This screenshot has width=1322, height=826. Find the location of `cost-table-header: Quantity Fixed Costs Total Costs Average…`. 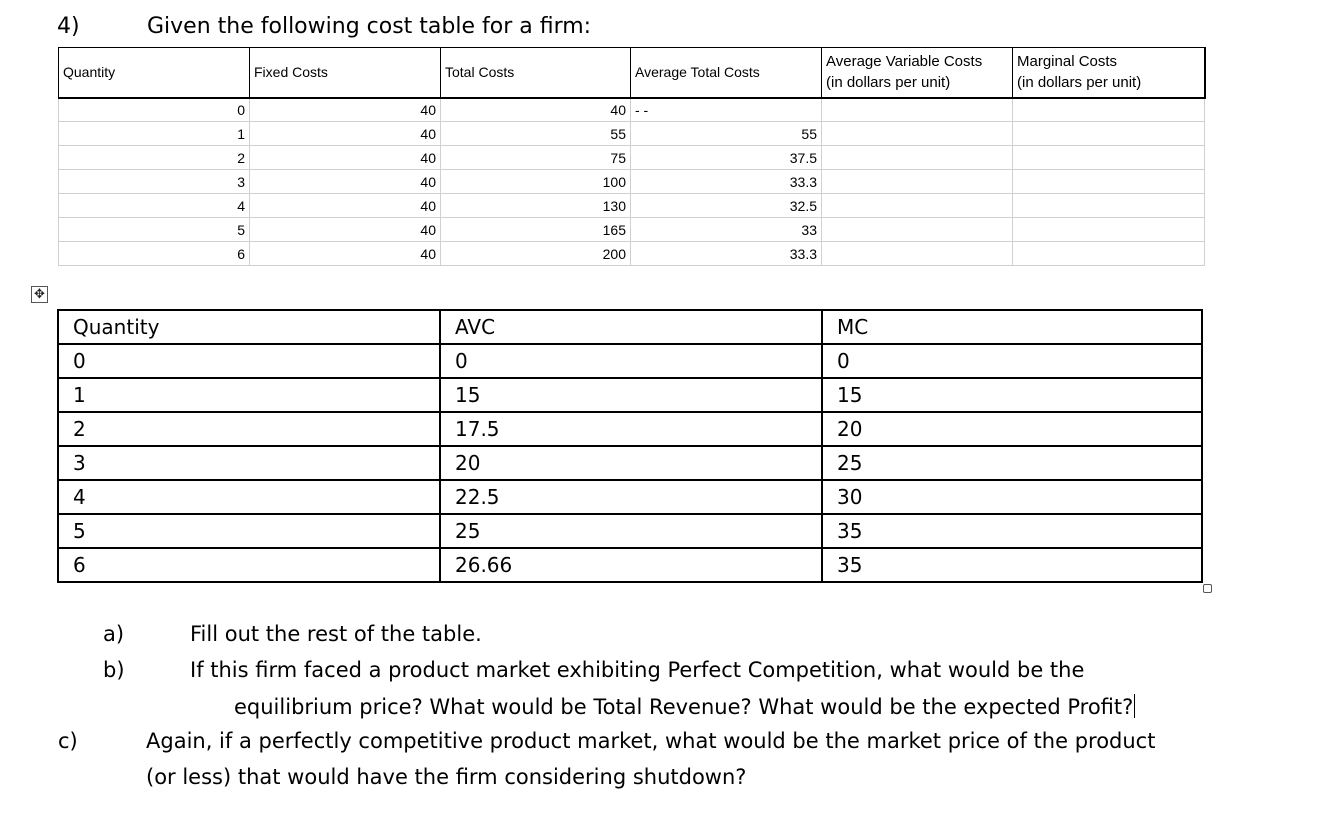

cost-table-header: Quantity Fixed Costs Total Costs Average… is located at coordinates (632, 73).